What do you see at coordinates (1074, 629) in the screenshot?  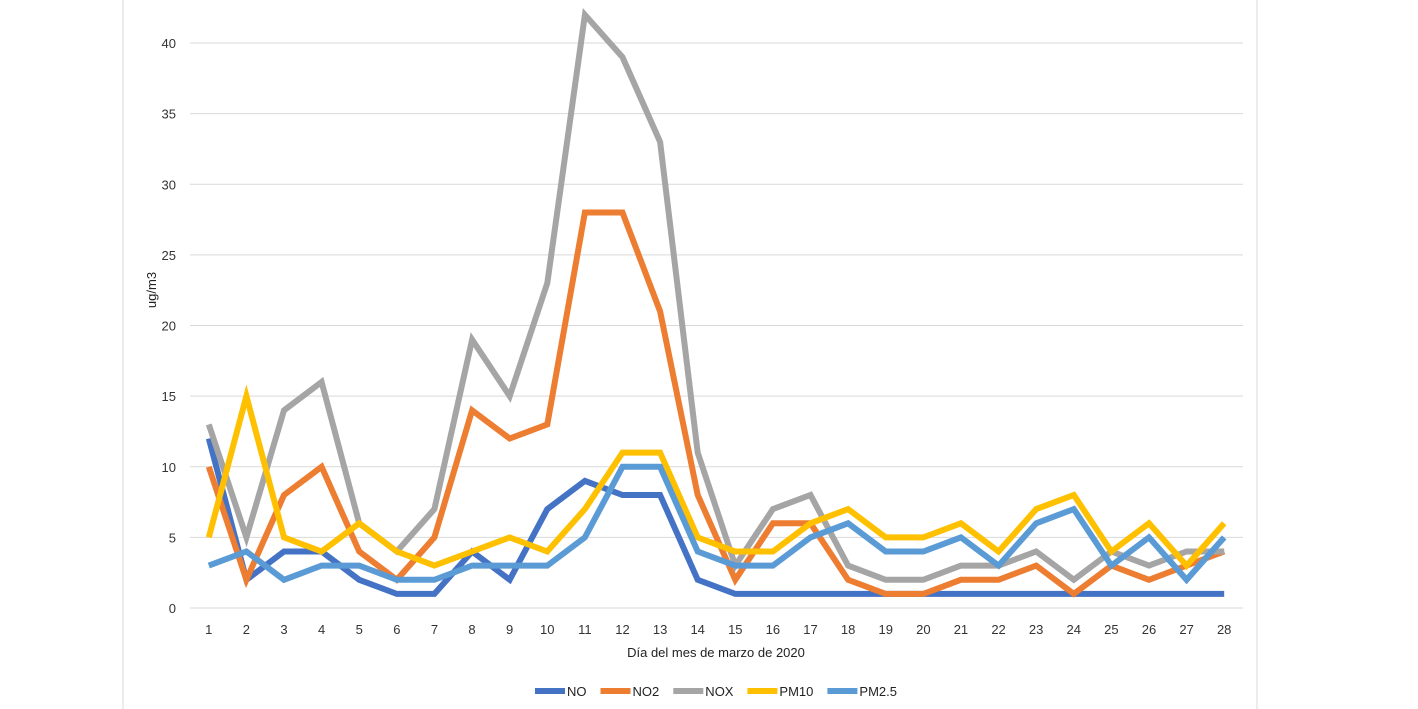 I see `x-tick-label: 24` at bounding box center [1074, 629].